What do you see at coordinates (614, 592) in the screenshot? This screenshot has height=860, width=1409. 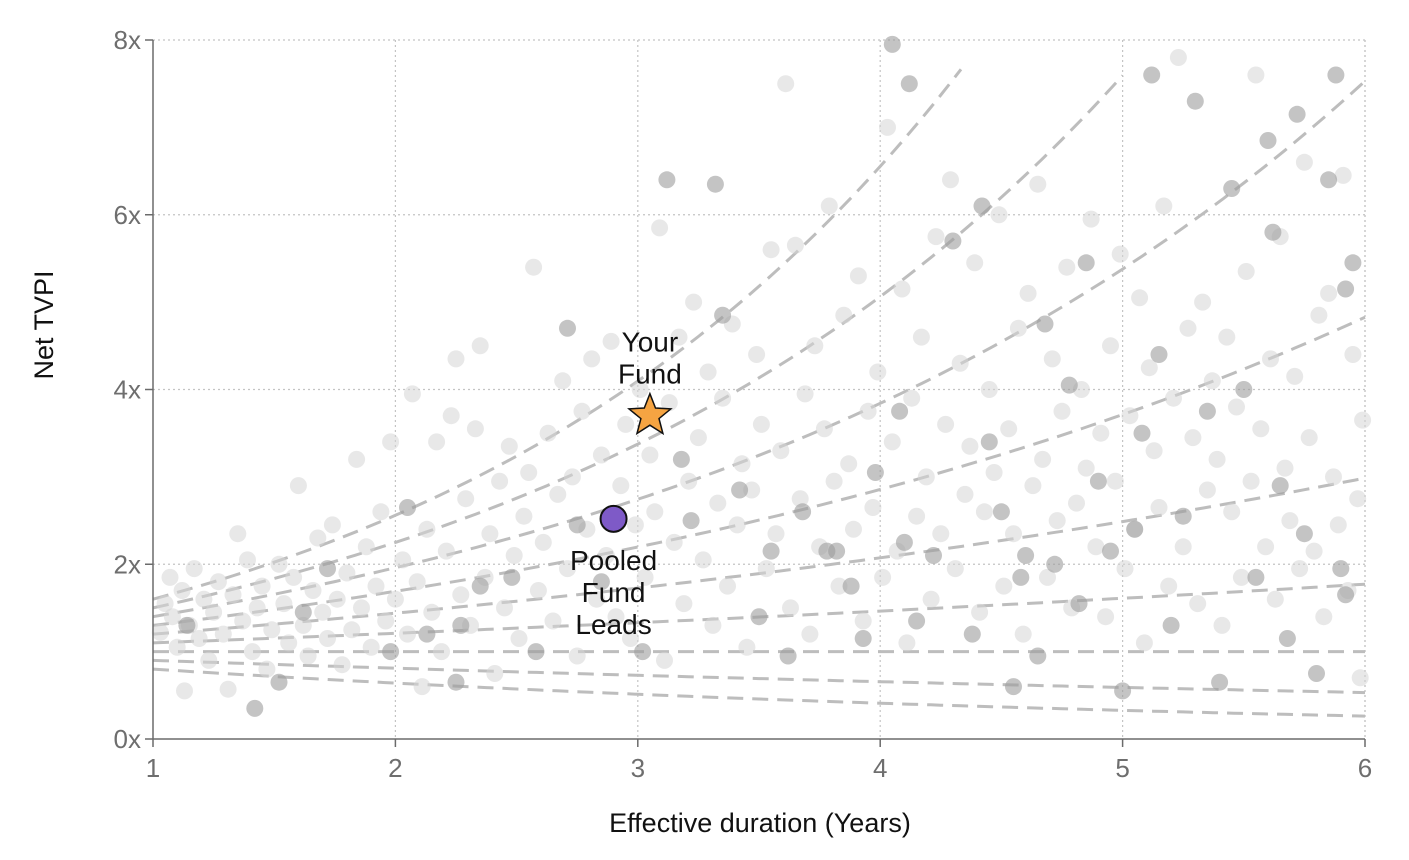 I see `pooled-fund-leads-label: Fund` at bounding box center [614, 592].